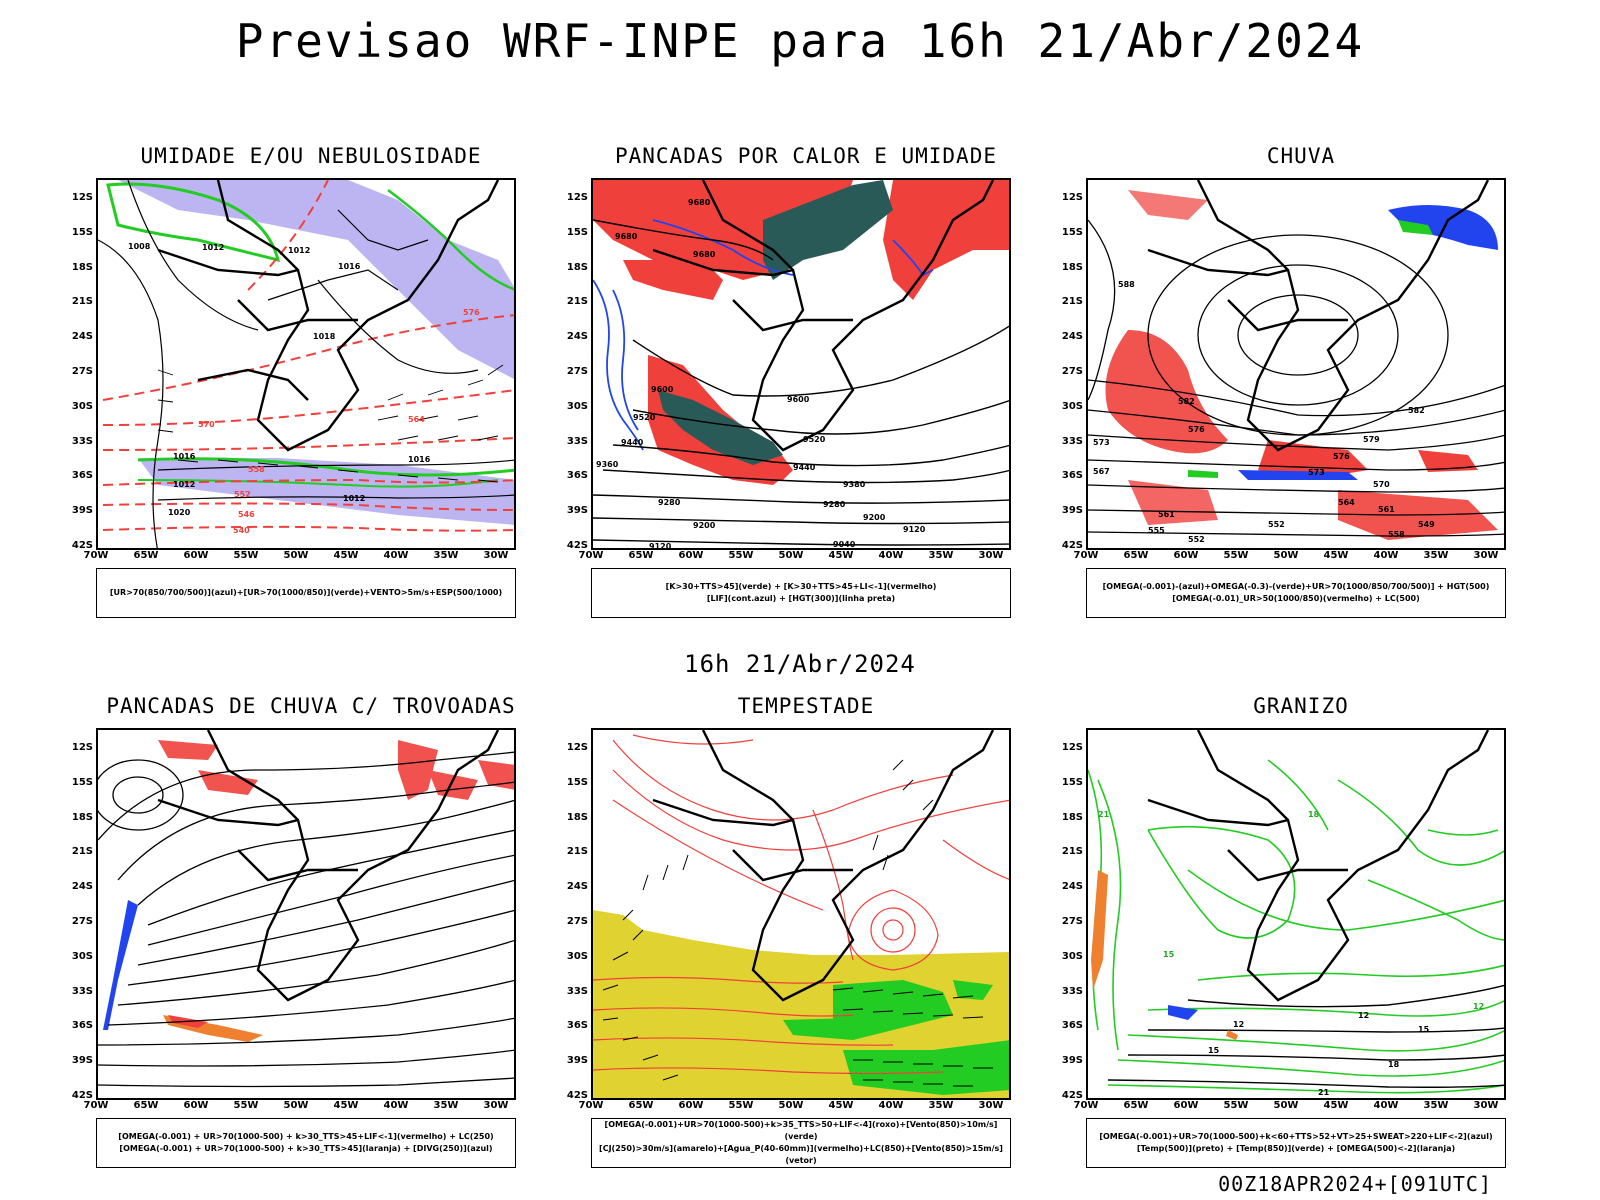 Image resolution: width=1600 pixels, height=1200 pixels. What do you see at coordinates (316, 279) in the screenshot?
I see `lavender-humidity-area` at bounding box center [316, 279].